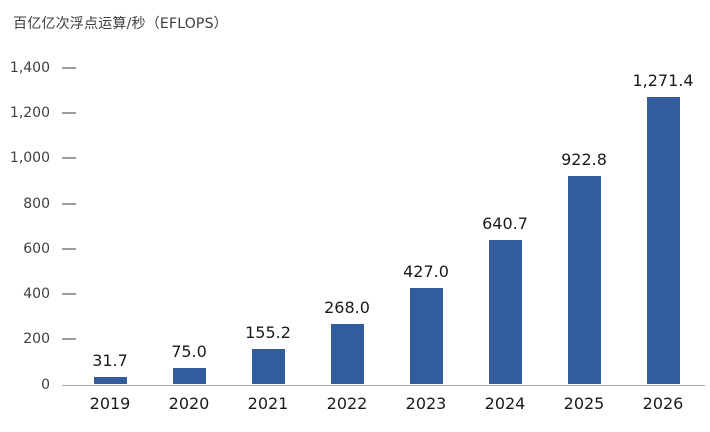 This screenshot has width=710, height=432. I want to click on y-tick-label: 400, so click(36, 294).